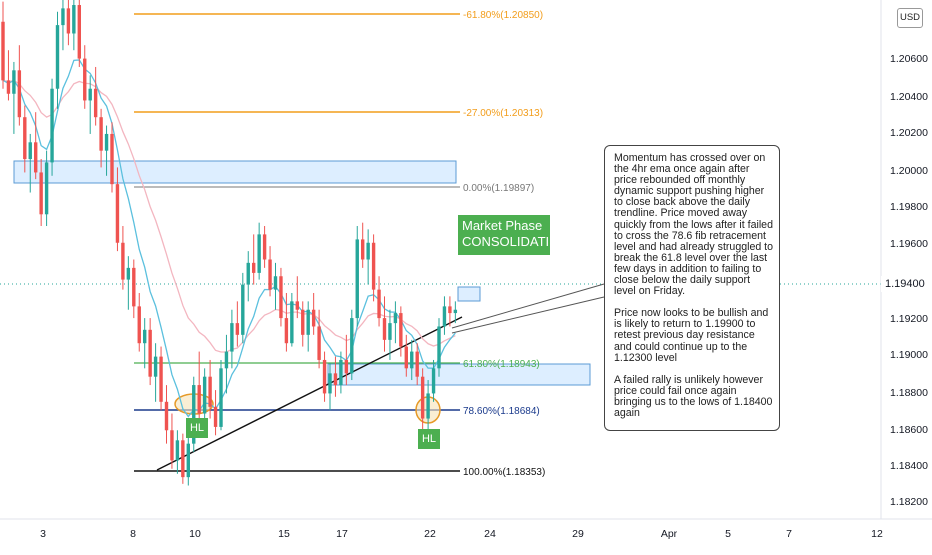  Describe the element at coordinates (197, 428) in the screenshot. I see `hl-label-left: HL` at that location.